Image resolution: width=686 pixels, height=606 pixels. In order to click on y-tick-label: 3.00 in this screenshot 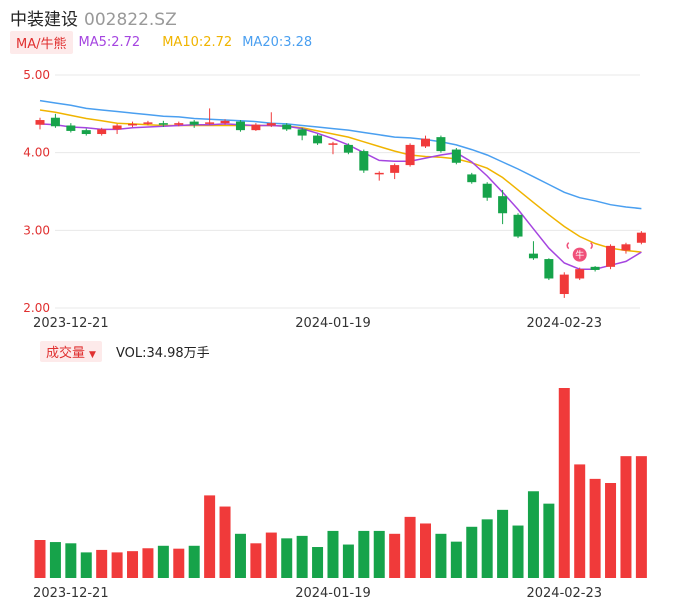, I will do `click(36, 230)`.